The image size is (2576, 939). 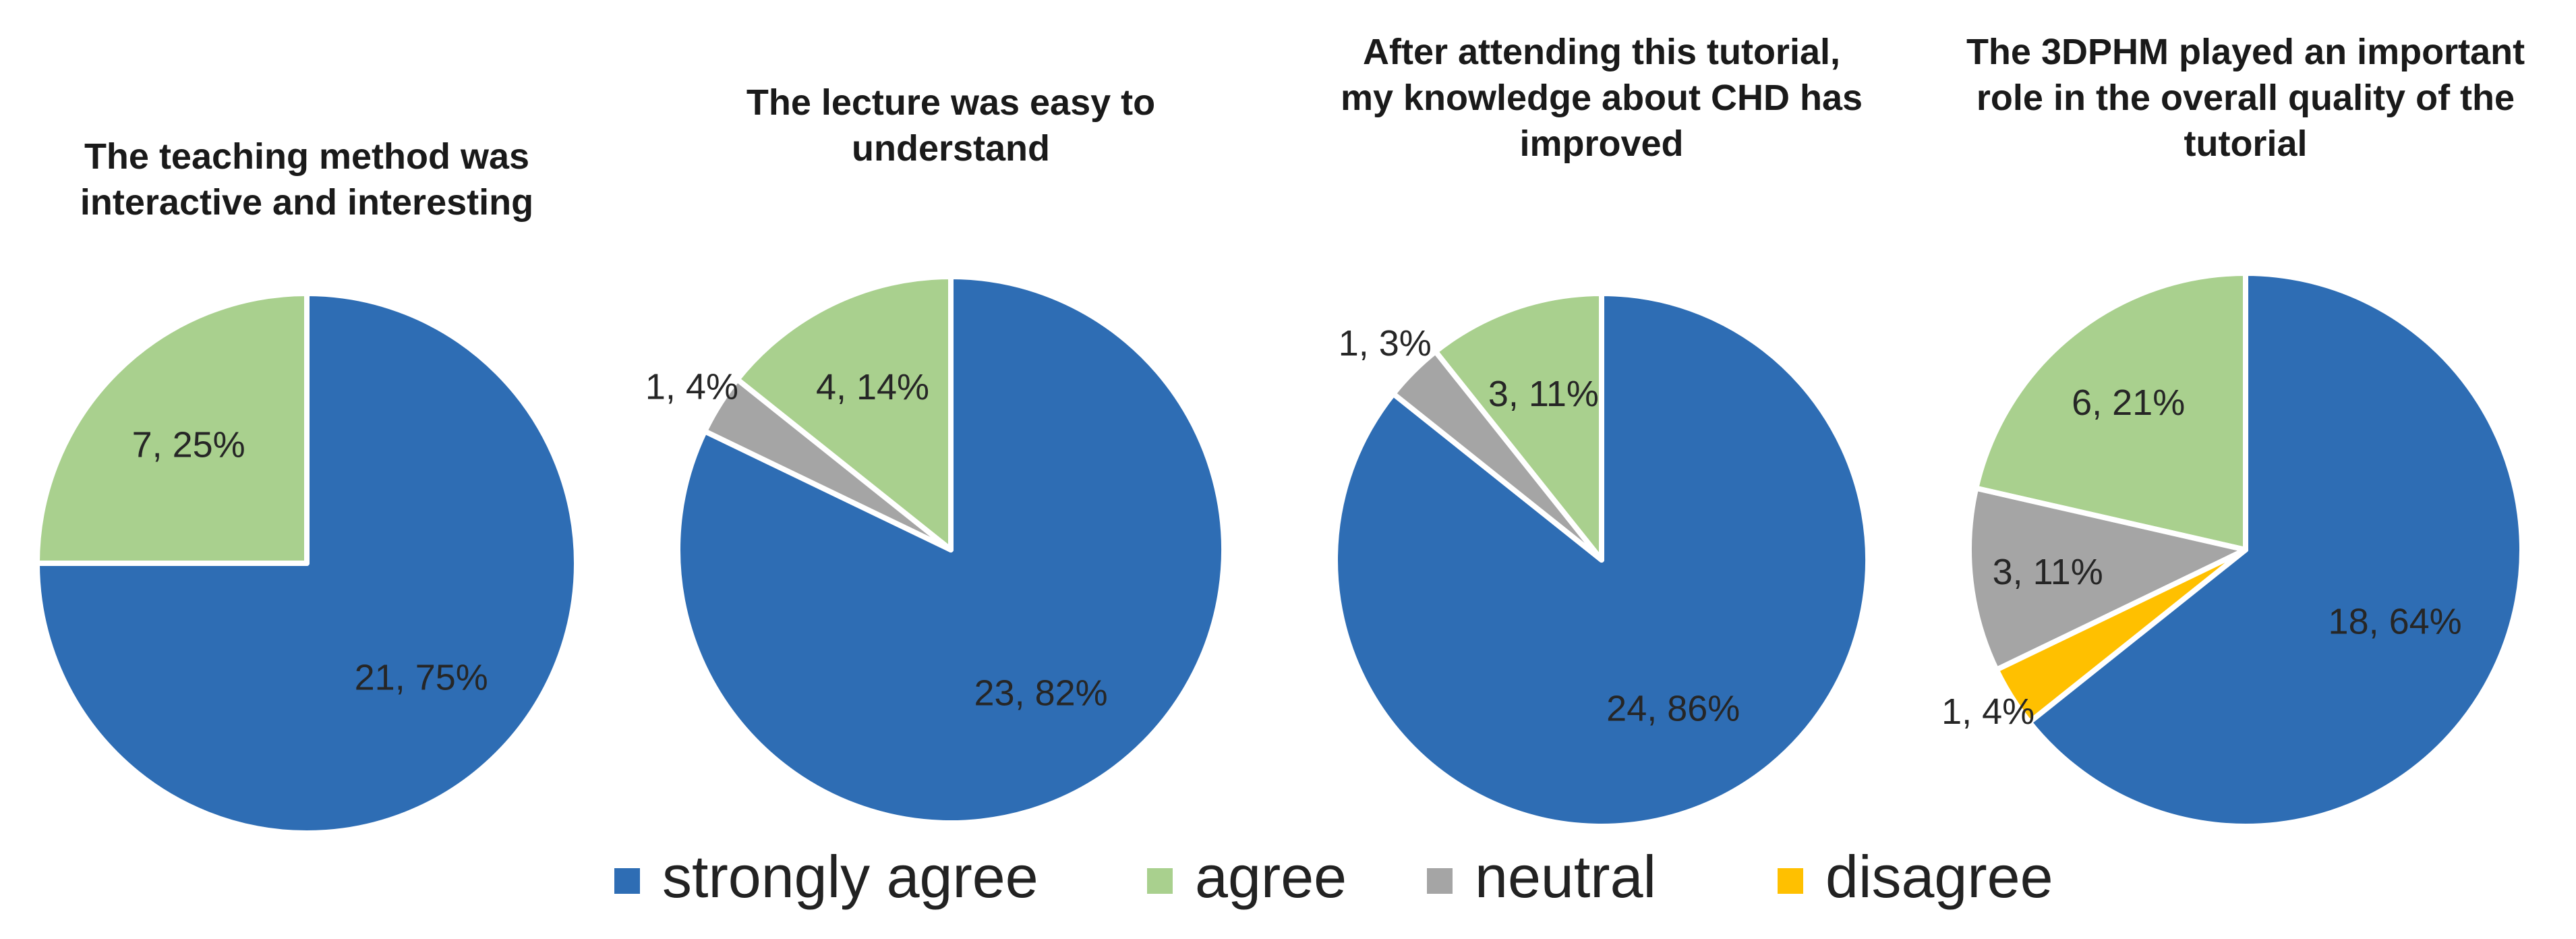 What do you see at coordinates (2246, 143) in the screenshot?
I see `chart-title-line: tutorial` at bounding box center [2246, 143].